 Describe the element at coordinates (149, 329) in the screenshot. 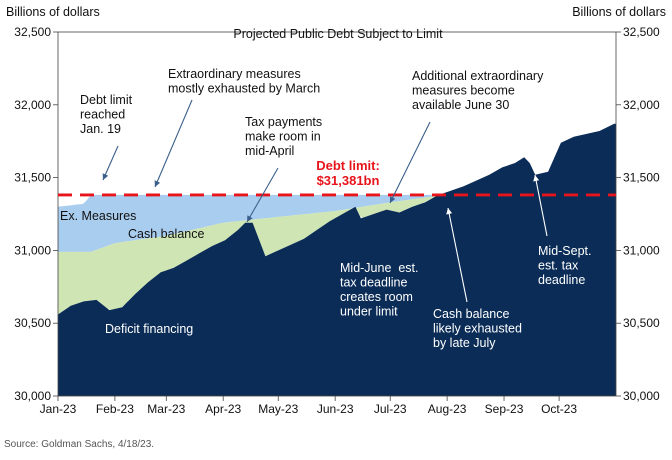

I see `deficit-financing-label: Deficit financing` at that location.